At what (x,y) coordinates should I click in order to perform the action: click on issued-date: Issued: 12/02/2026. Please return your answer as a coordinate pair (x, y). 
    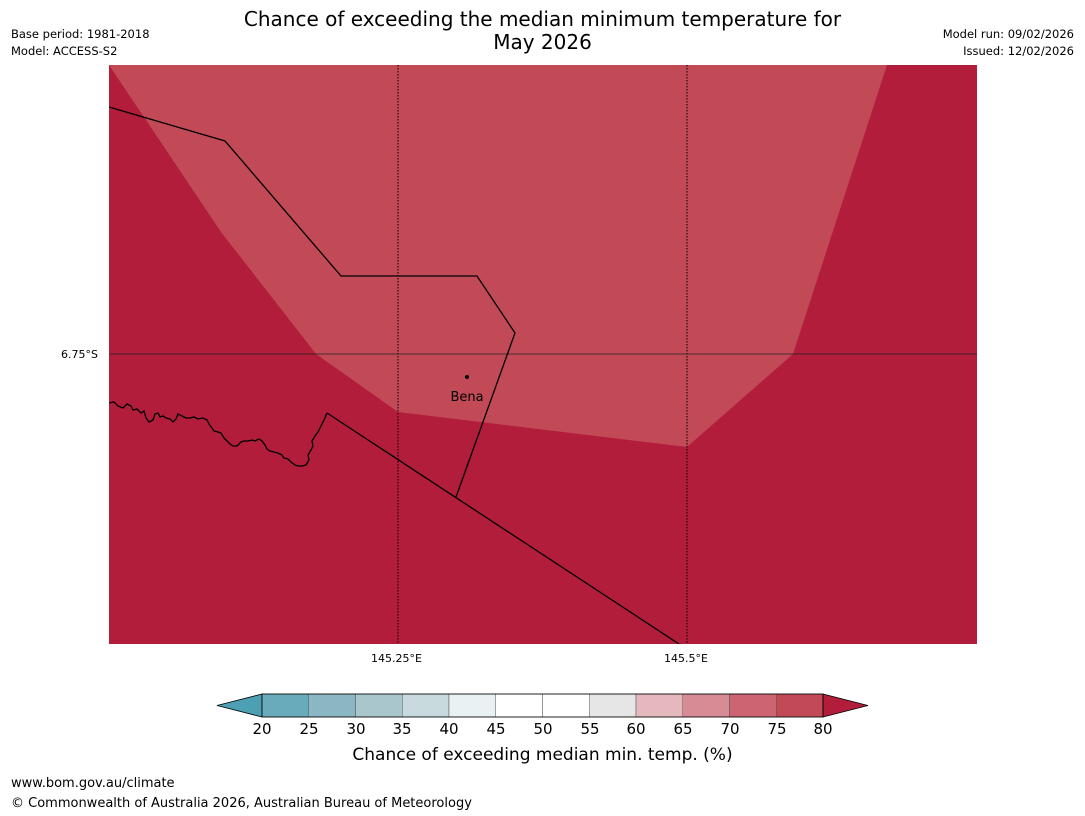
    Looking at the image, I should click on (1018, 51).